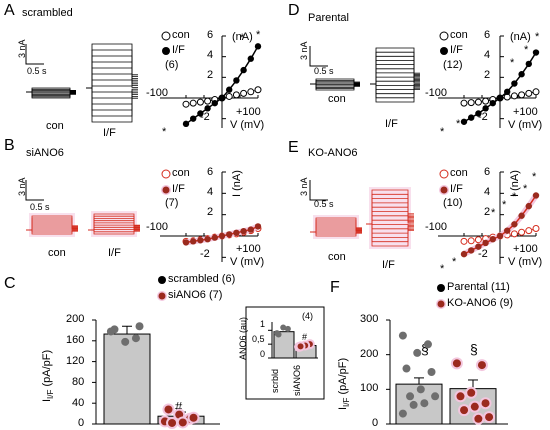 This screenshot has width=550, height=430. What do you see at coordinates (9, 10) in the screenshot?
I see `panel-letter: A` at bounding box center [9, 10].